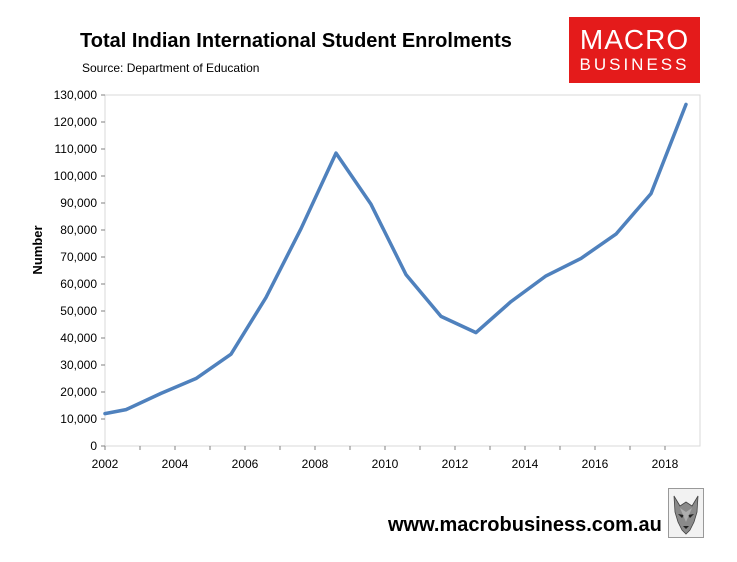  Describe the element at coordinates (76, 149) in the screenshot. I see `y-tick-label: 110,000` at that location.